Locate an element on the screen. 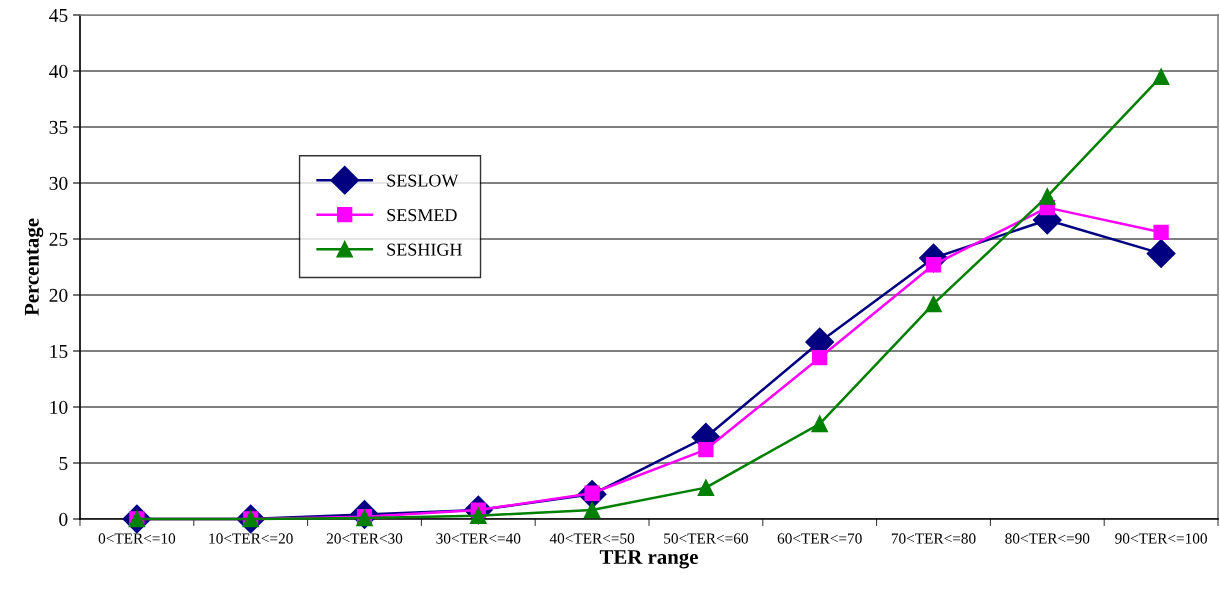  legend-label: SESMED is located at coordinates (422, 215).